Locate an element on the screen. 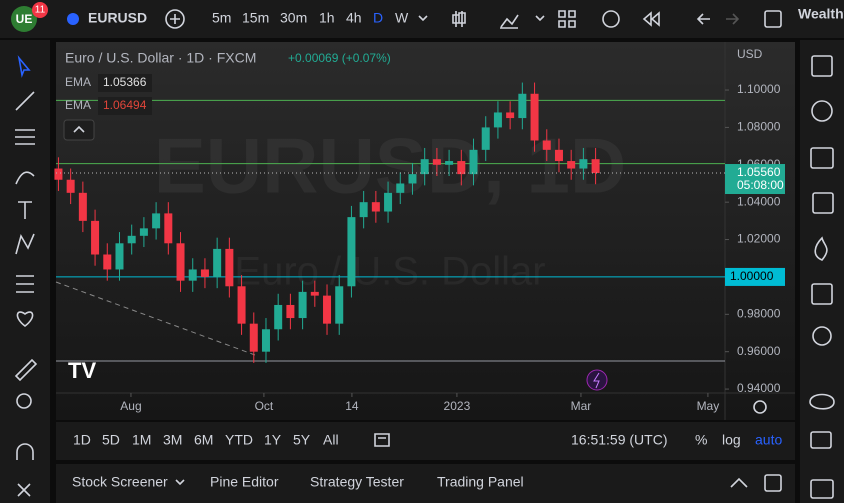 Image resolution: width=844 pixels, height=503 pixels. ema-name: EMA is located at coordinates (78, 105).